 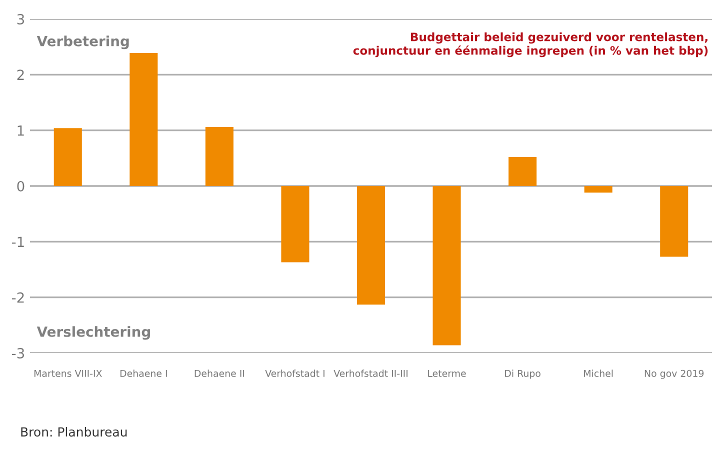 I want to click on x-tick-label: Martens VIII-IX, so click(x=68, y=373).